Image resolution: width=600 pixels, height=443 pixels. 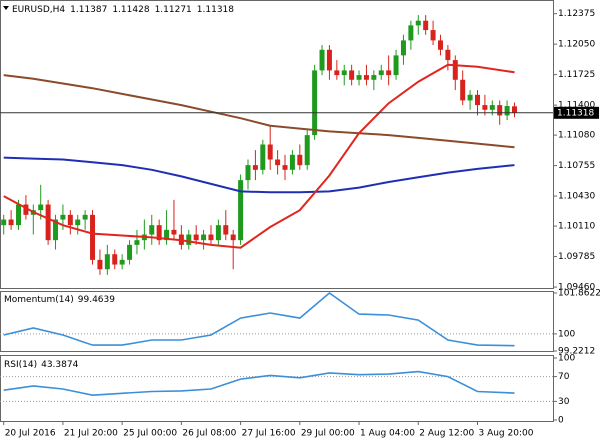 I want to click on y-tick-label: 1.11080, so click(x=576, y=136).